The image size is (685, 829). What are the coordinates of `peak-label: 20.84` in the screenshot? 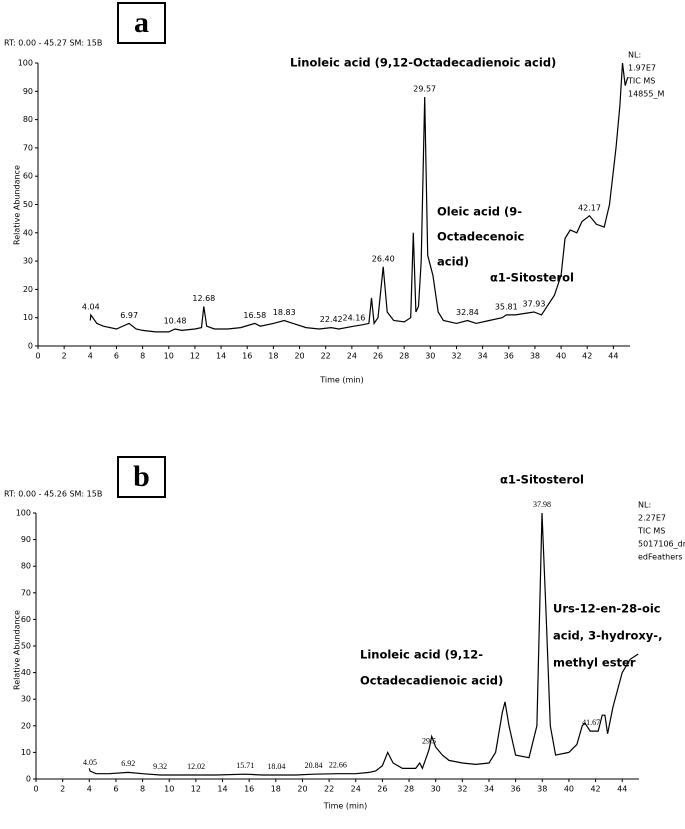 It's located at (314, 765).